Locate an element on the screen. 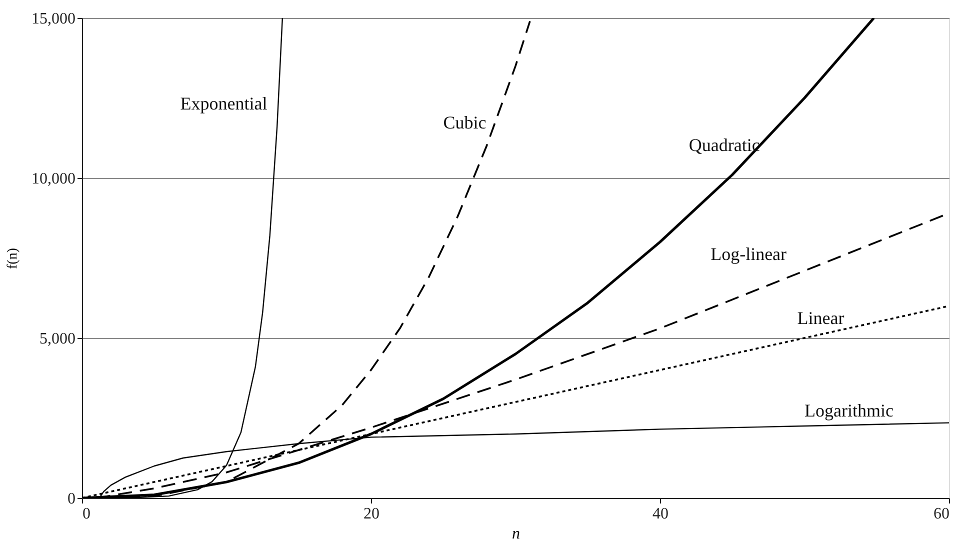 The width and height of the screenshot is (965, 546). x-tick-label: 20 is located at coordinates (372, 514).